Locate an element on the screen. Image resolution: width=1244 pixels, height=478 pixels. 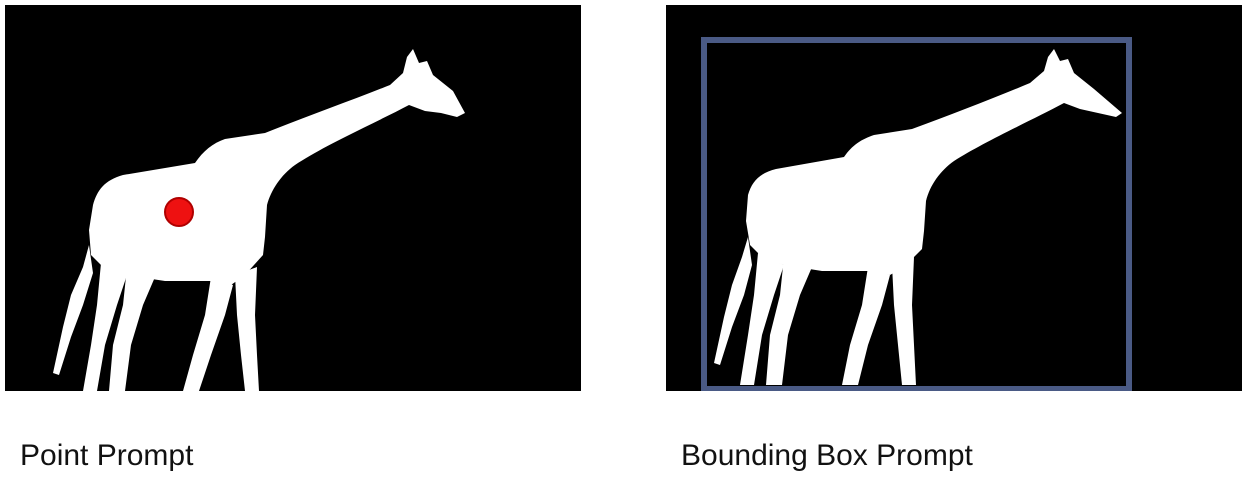
bounding-box-prompt-caption: Bounding Box Prompt is located at coordinates (827, 455).